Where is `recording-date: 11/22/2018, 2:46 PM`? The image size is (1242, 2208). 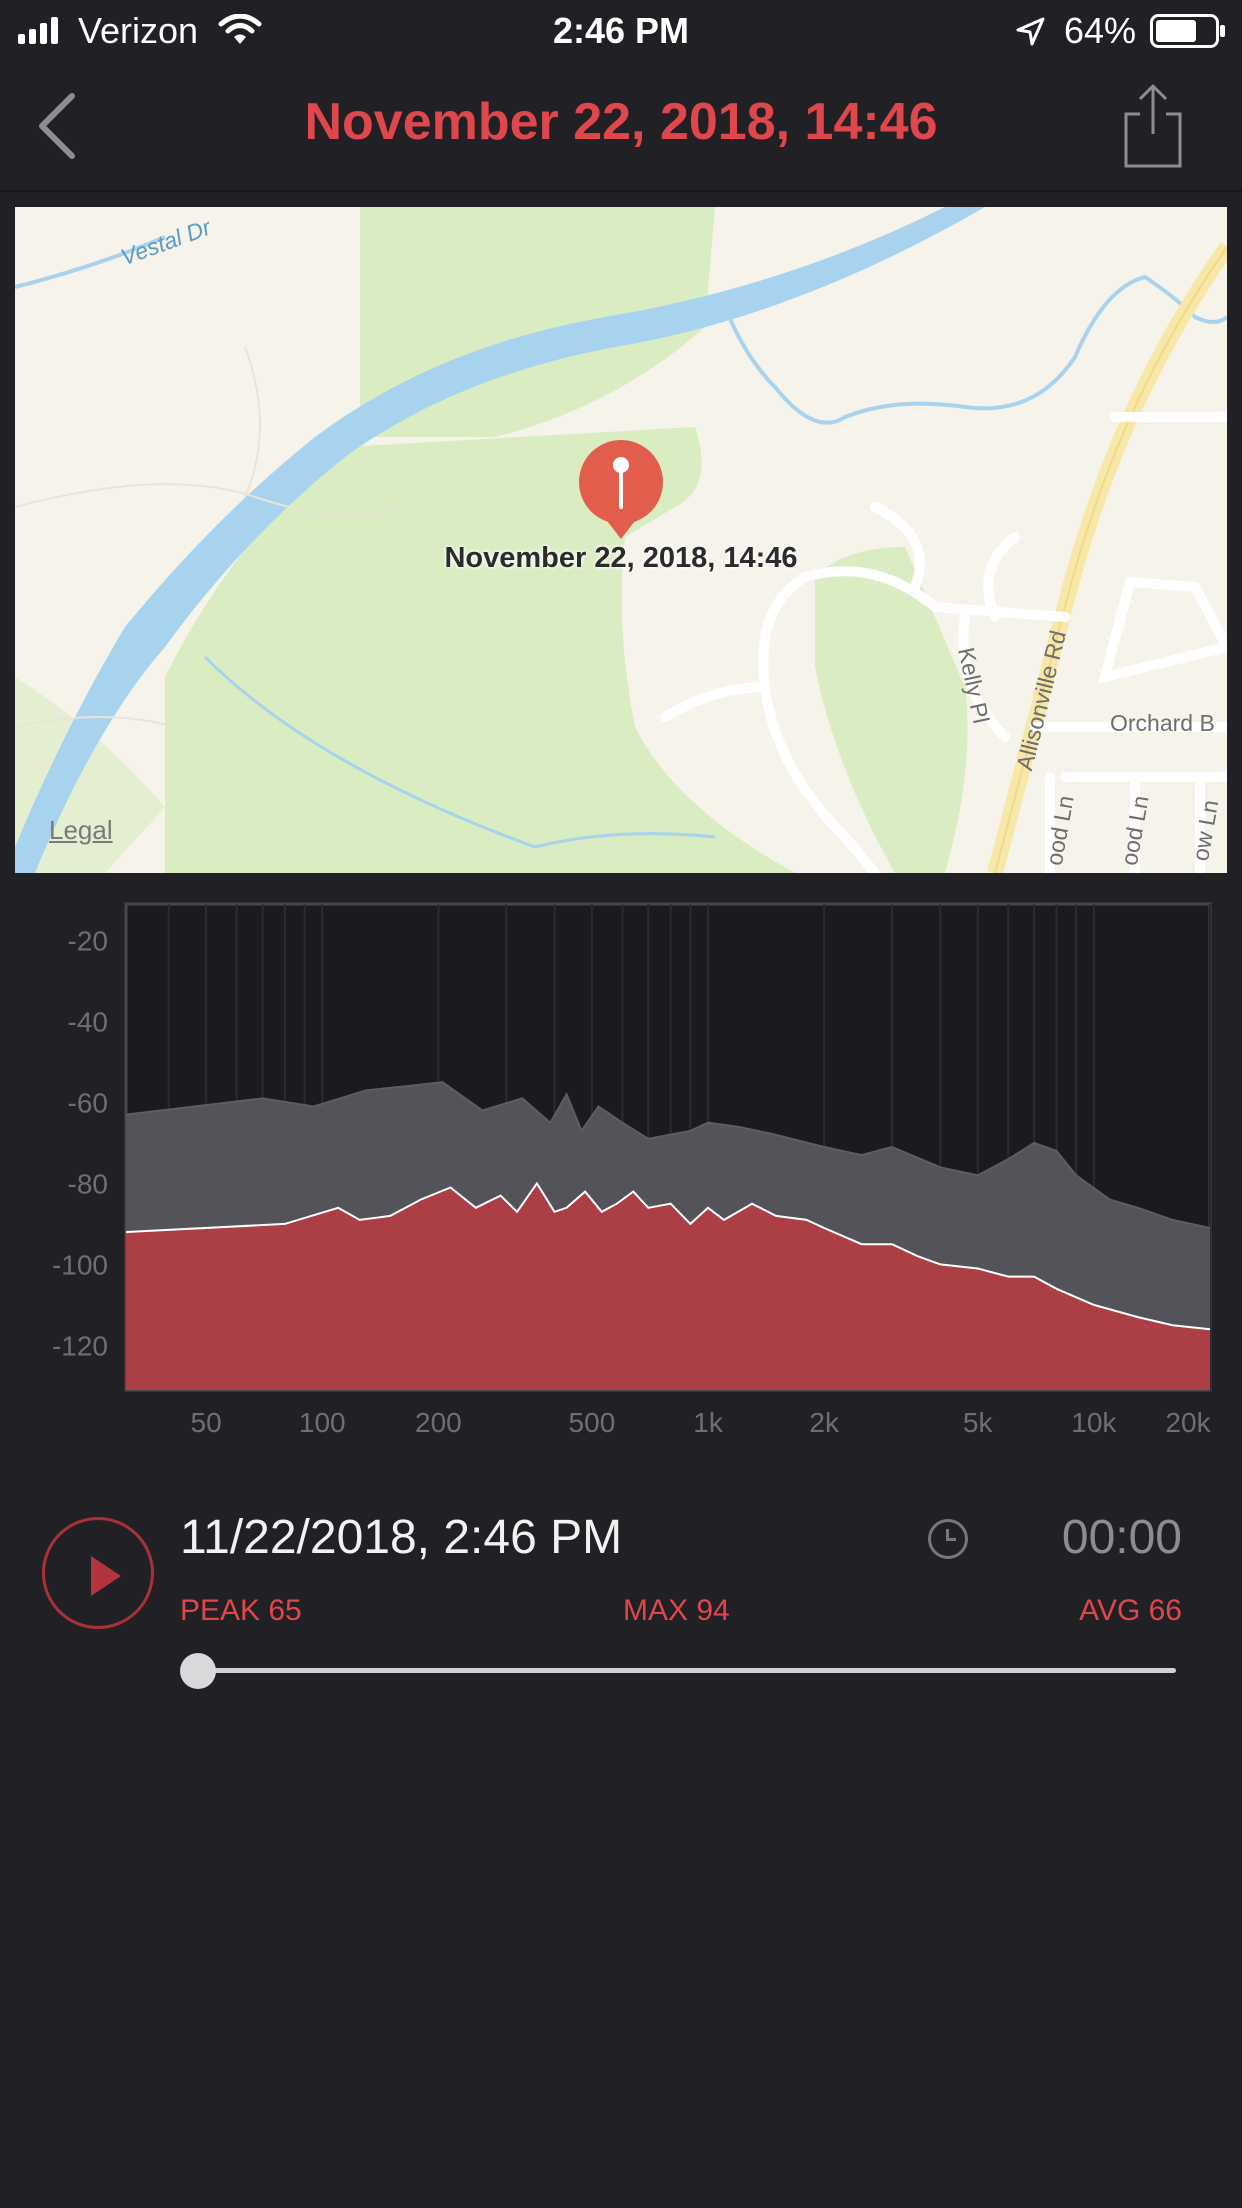 recording-date: 11/22/2018, 2:46 PM is located at coordinates (401, 1537).